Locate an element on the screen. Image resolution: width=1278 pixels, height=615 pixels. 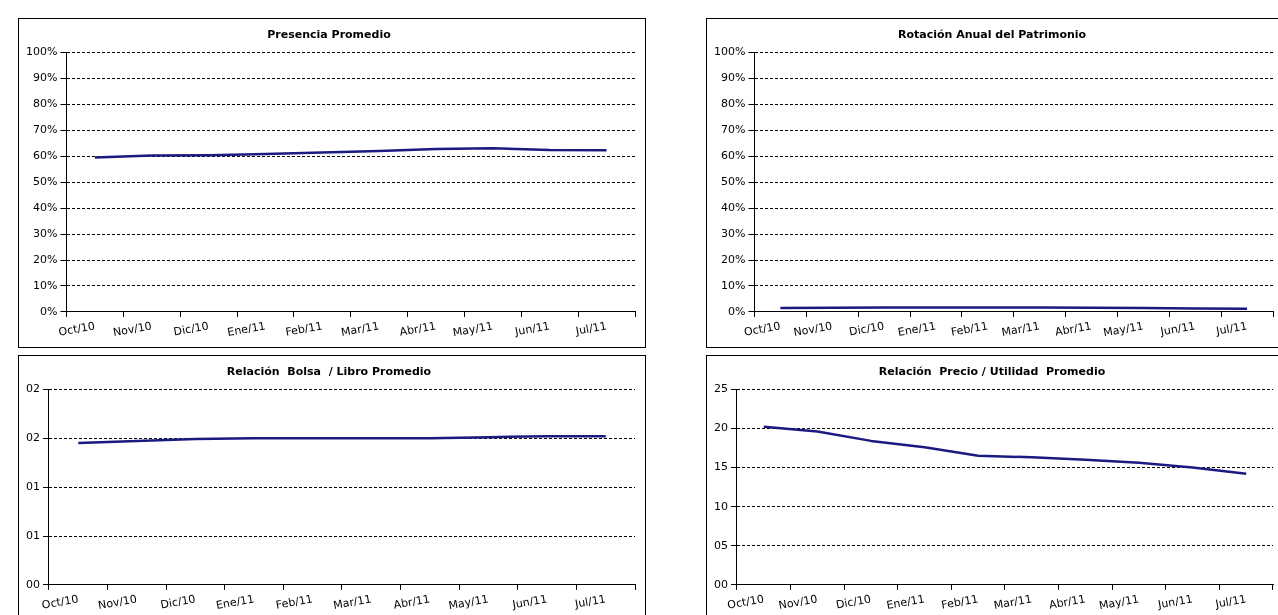
y-tick-label: 25 is located at coordinates (721, 389).